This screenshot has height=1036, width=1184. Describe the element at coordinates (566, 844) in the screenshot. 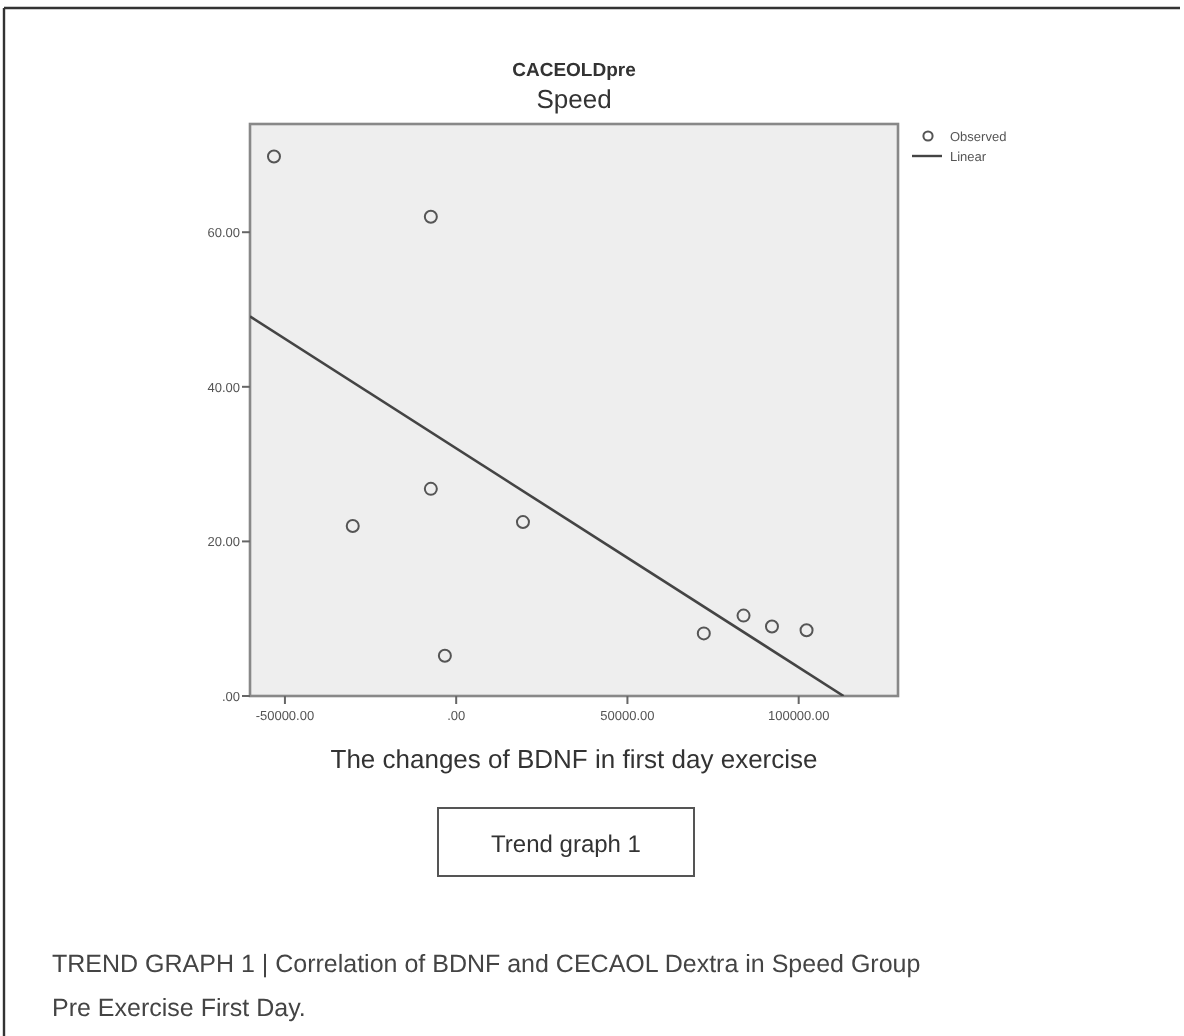

I see `text: Trend graph 1` at that location.